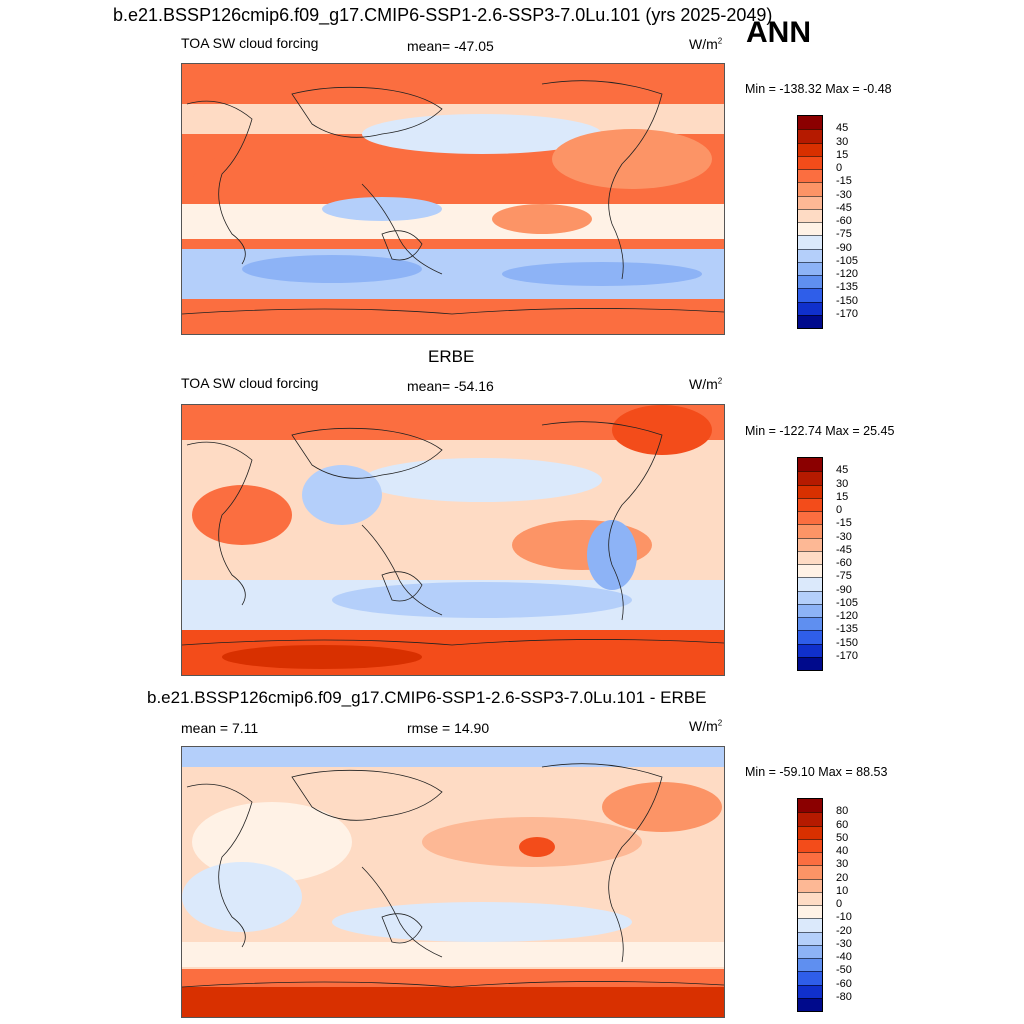 This screenshot has width=1024, height=1024. What do you see at coordinates (842, 837) in the screenshot?
I see `colorbar-tick-label: 50` at bounding box center [842, 837].